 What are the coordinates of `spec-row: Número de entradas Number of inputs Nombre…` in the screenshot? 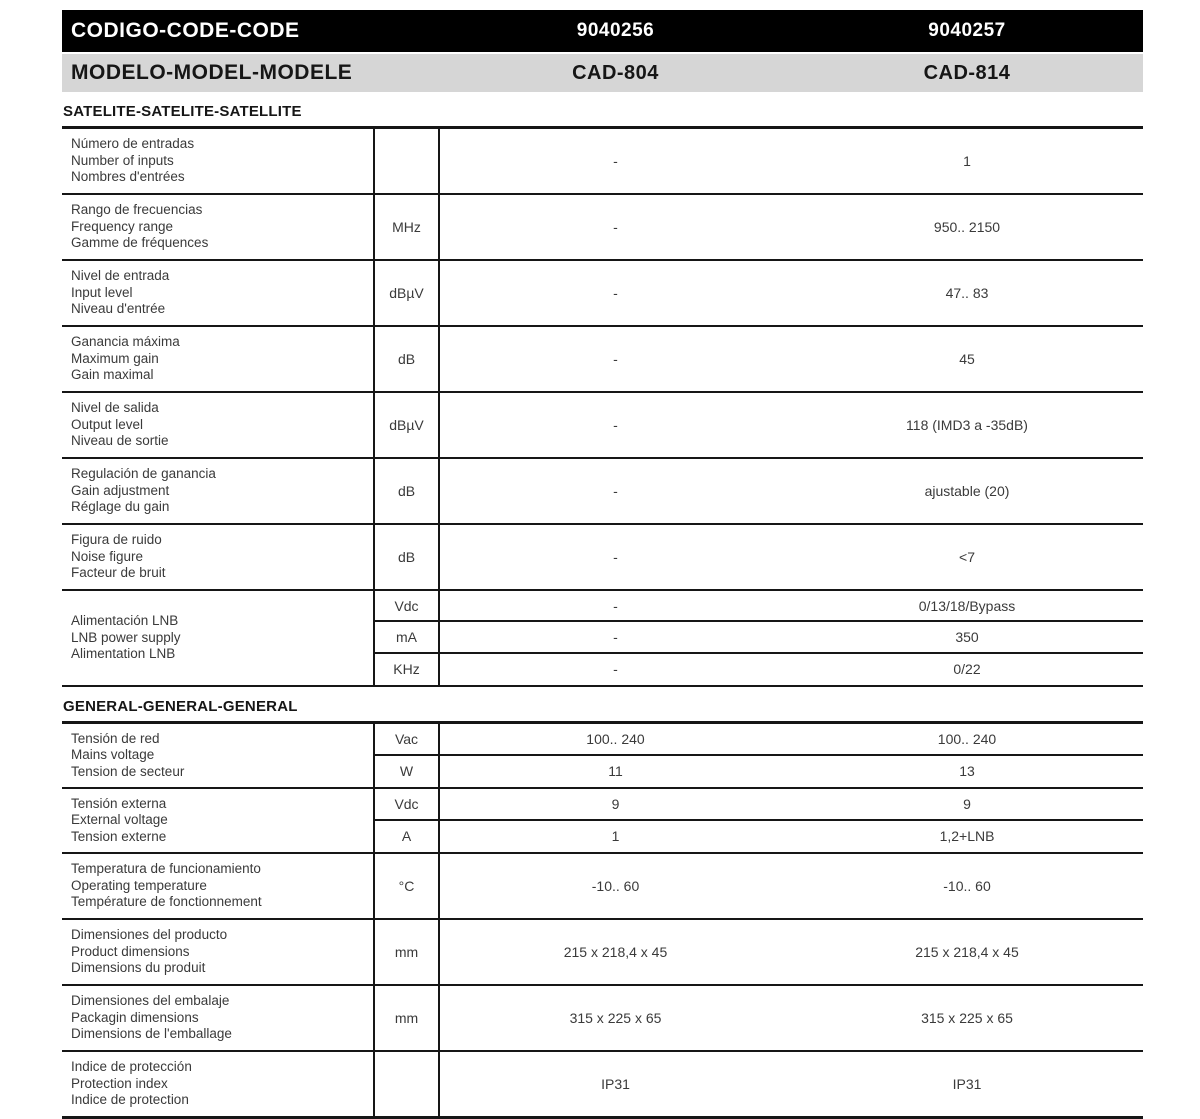 It's located at (602, 162).